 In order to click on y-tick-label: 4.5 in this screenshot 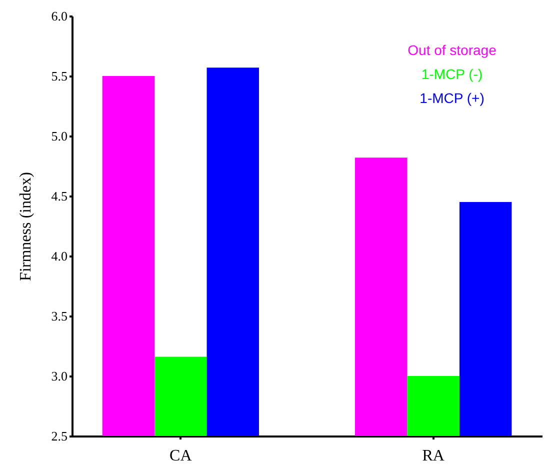, I will do `click(59, 196)`.